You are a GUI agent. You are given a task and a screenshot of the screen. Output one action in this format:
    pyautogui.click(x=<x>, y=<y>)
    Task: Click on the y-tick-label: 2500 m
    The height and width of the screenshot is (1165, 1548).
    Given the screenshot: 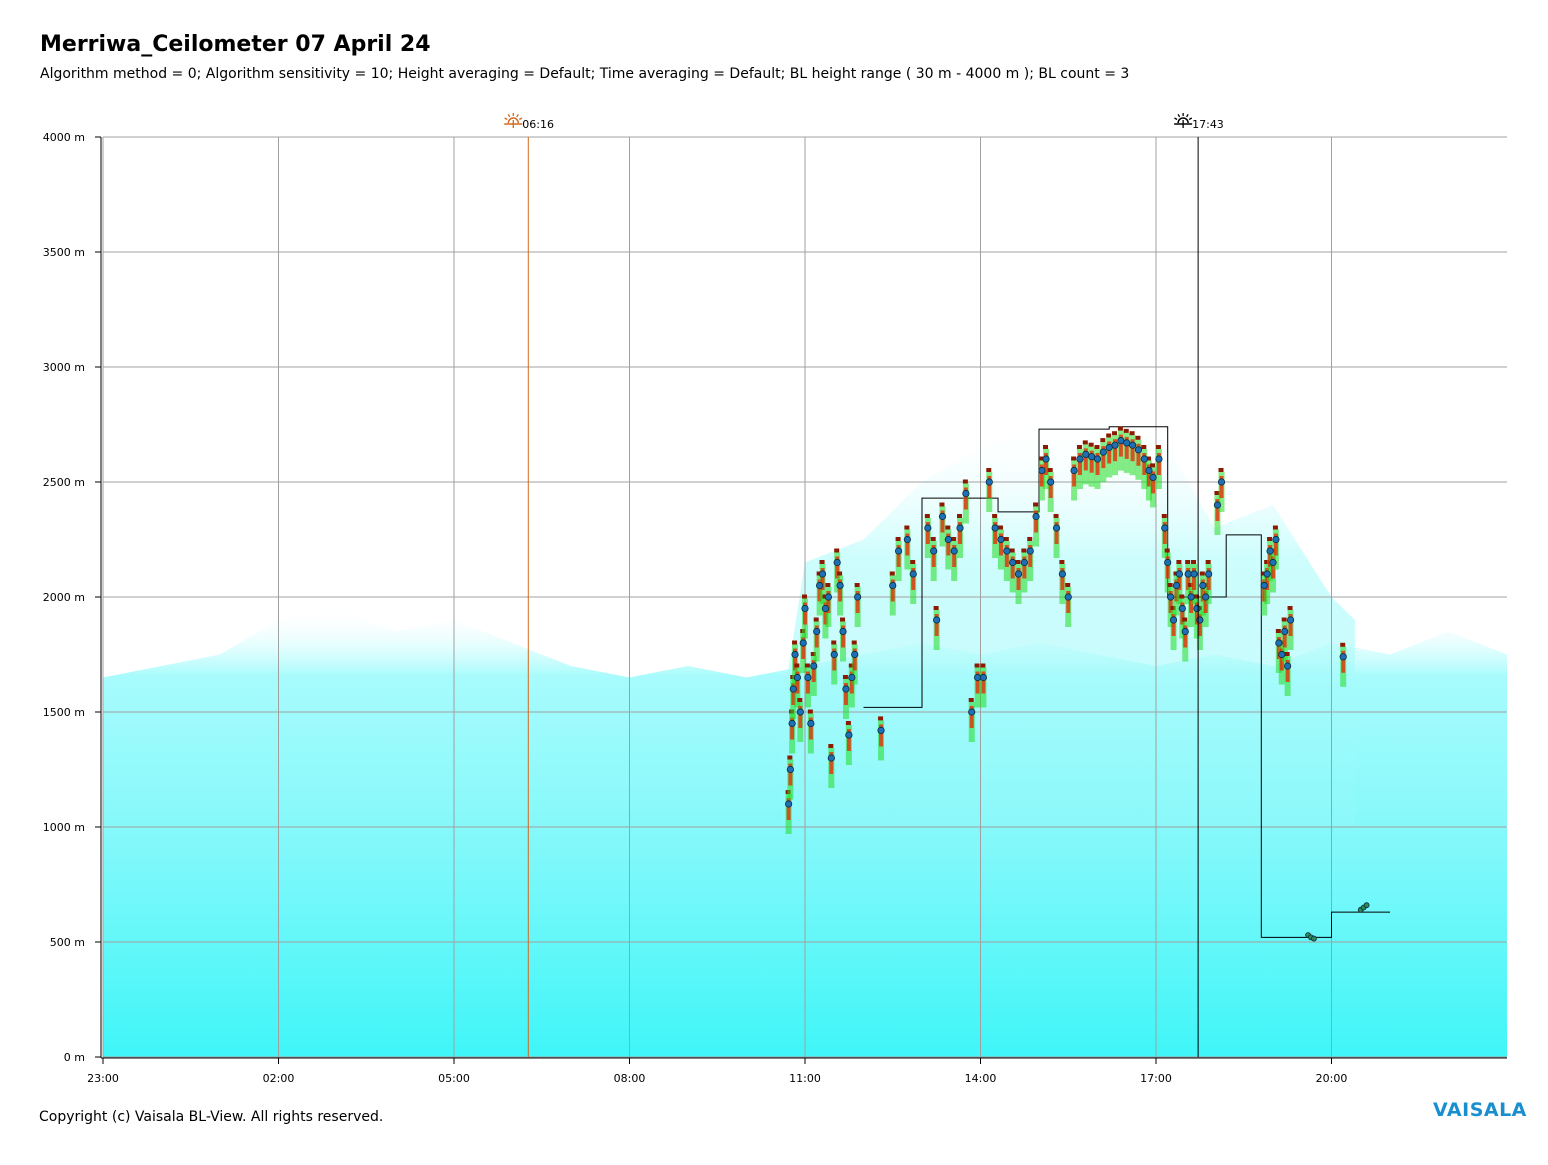 What is the action you would take?
    pyautogui.click(x=64, y=482)
    